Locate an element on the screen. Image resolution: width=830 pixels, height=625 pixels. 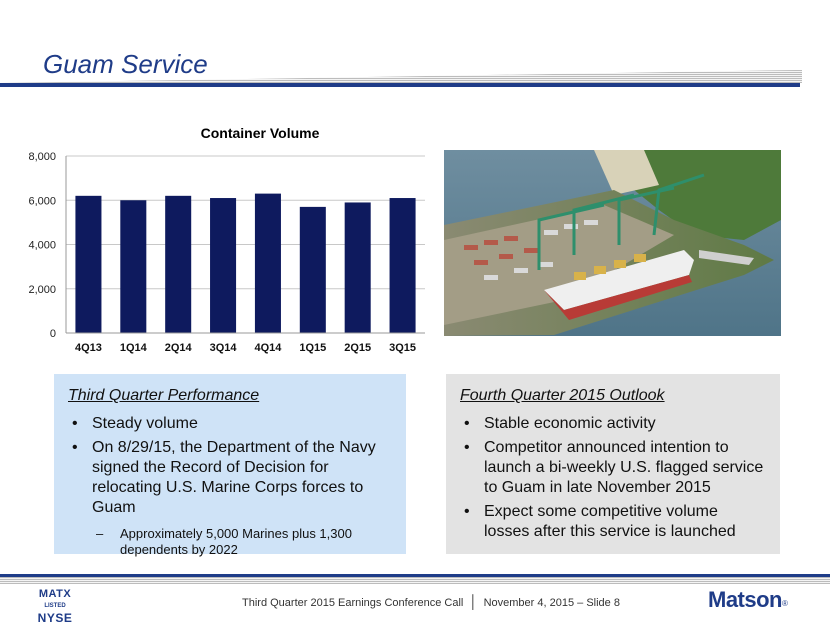
footer-divider is located at coordinates (415, 579).